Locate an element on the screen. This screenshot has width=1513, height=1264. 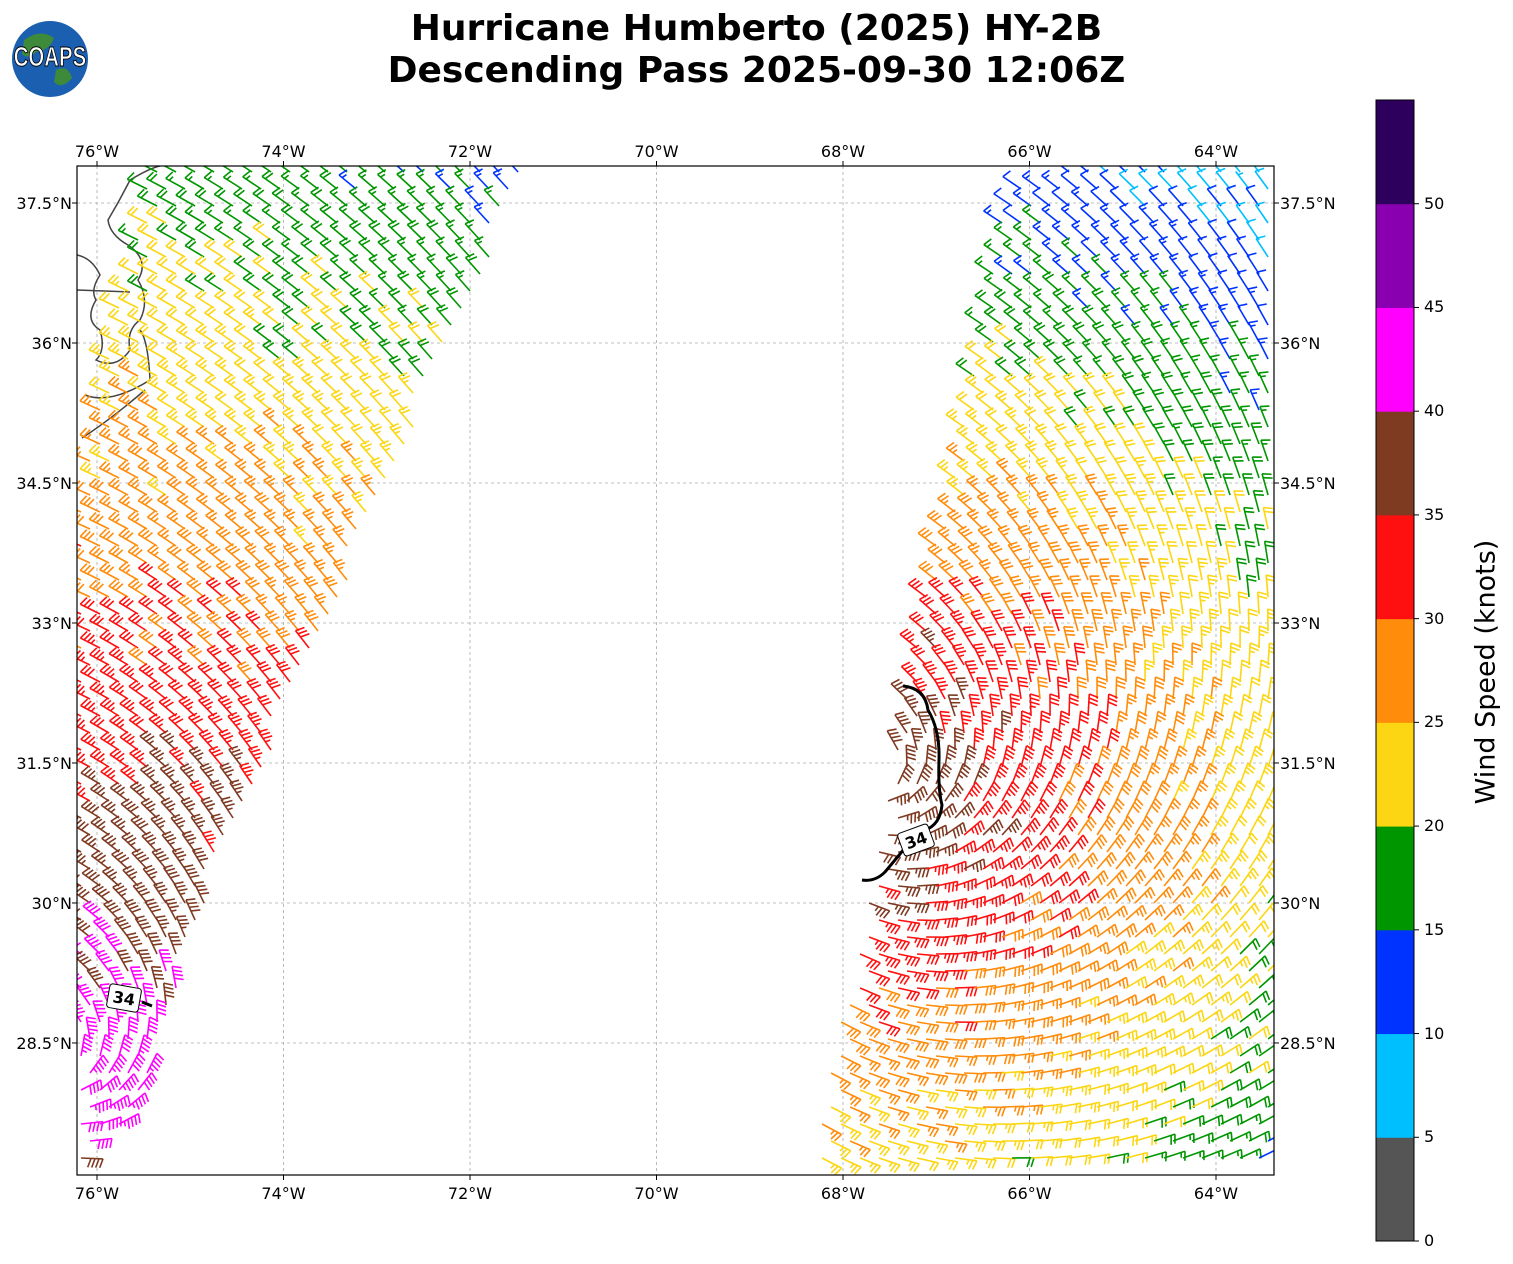
lat-tick-label: 33°N is located at coordinates (1300, 623).